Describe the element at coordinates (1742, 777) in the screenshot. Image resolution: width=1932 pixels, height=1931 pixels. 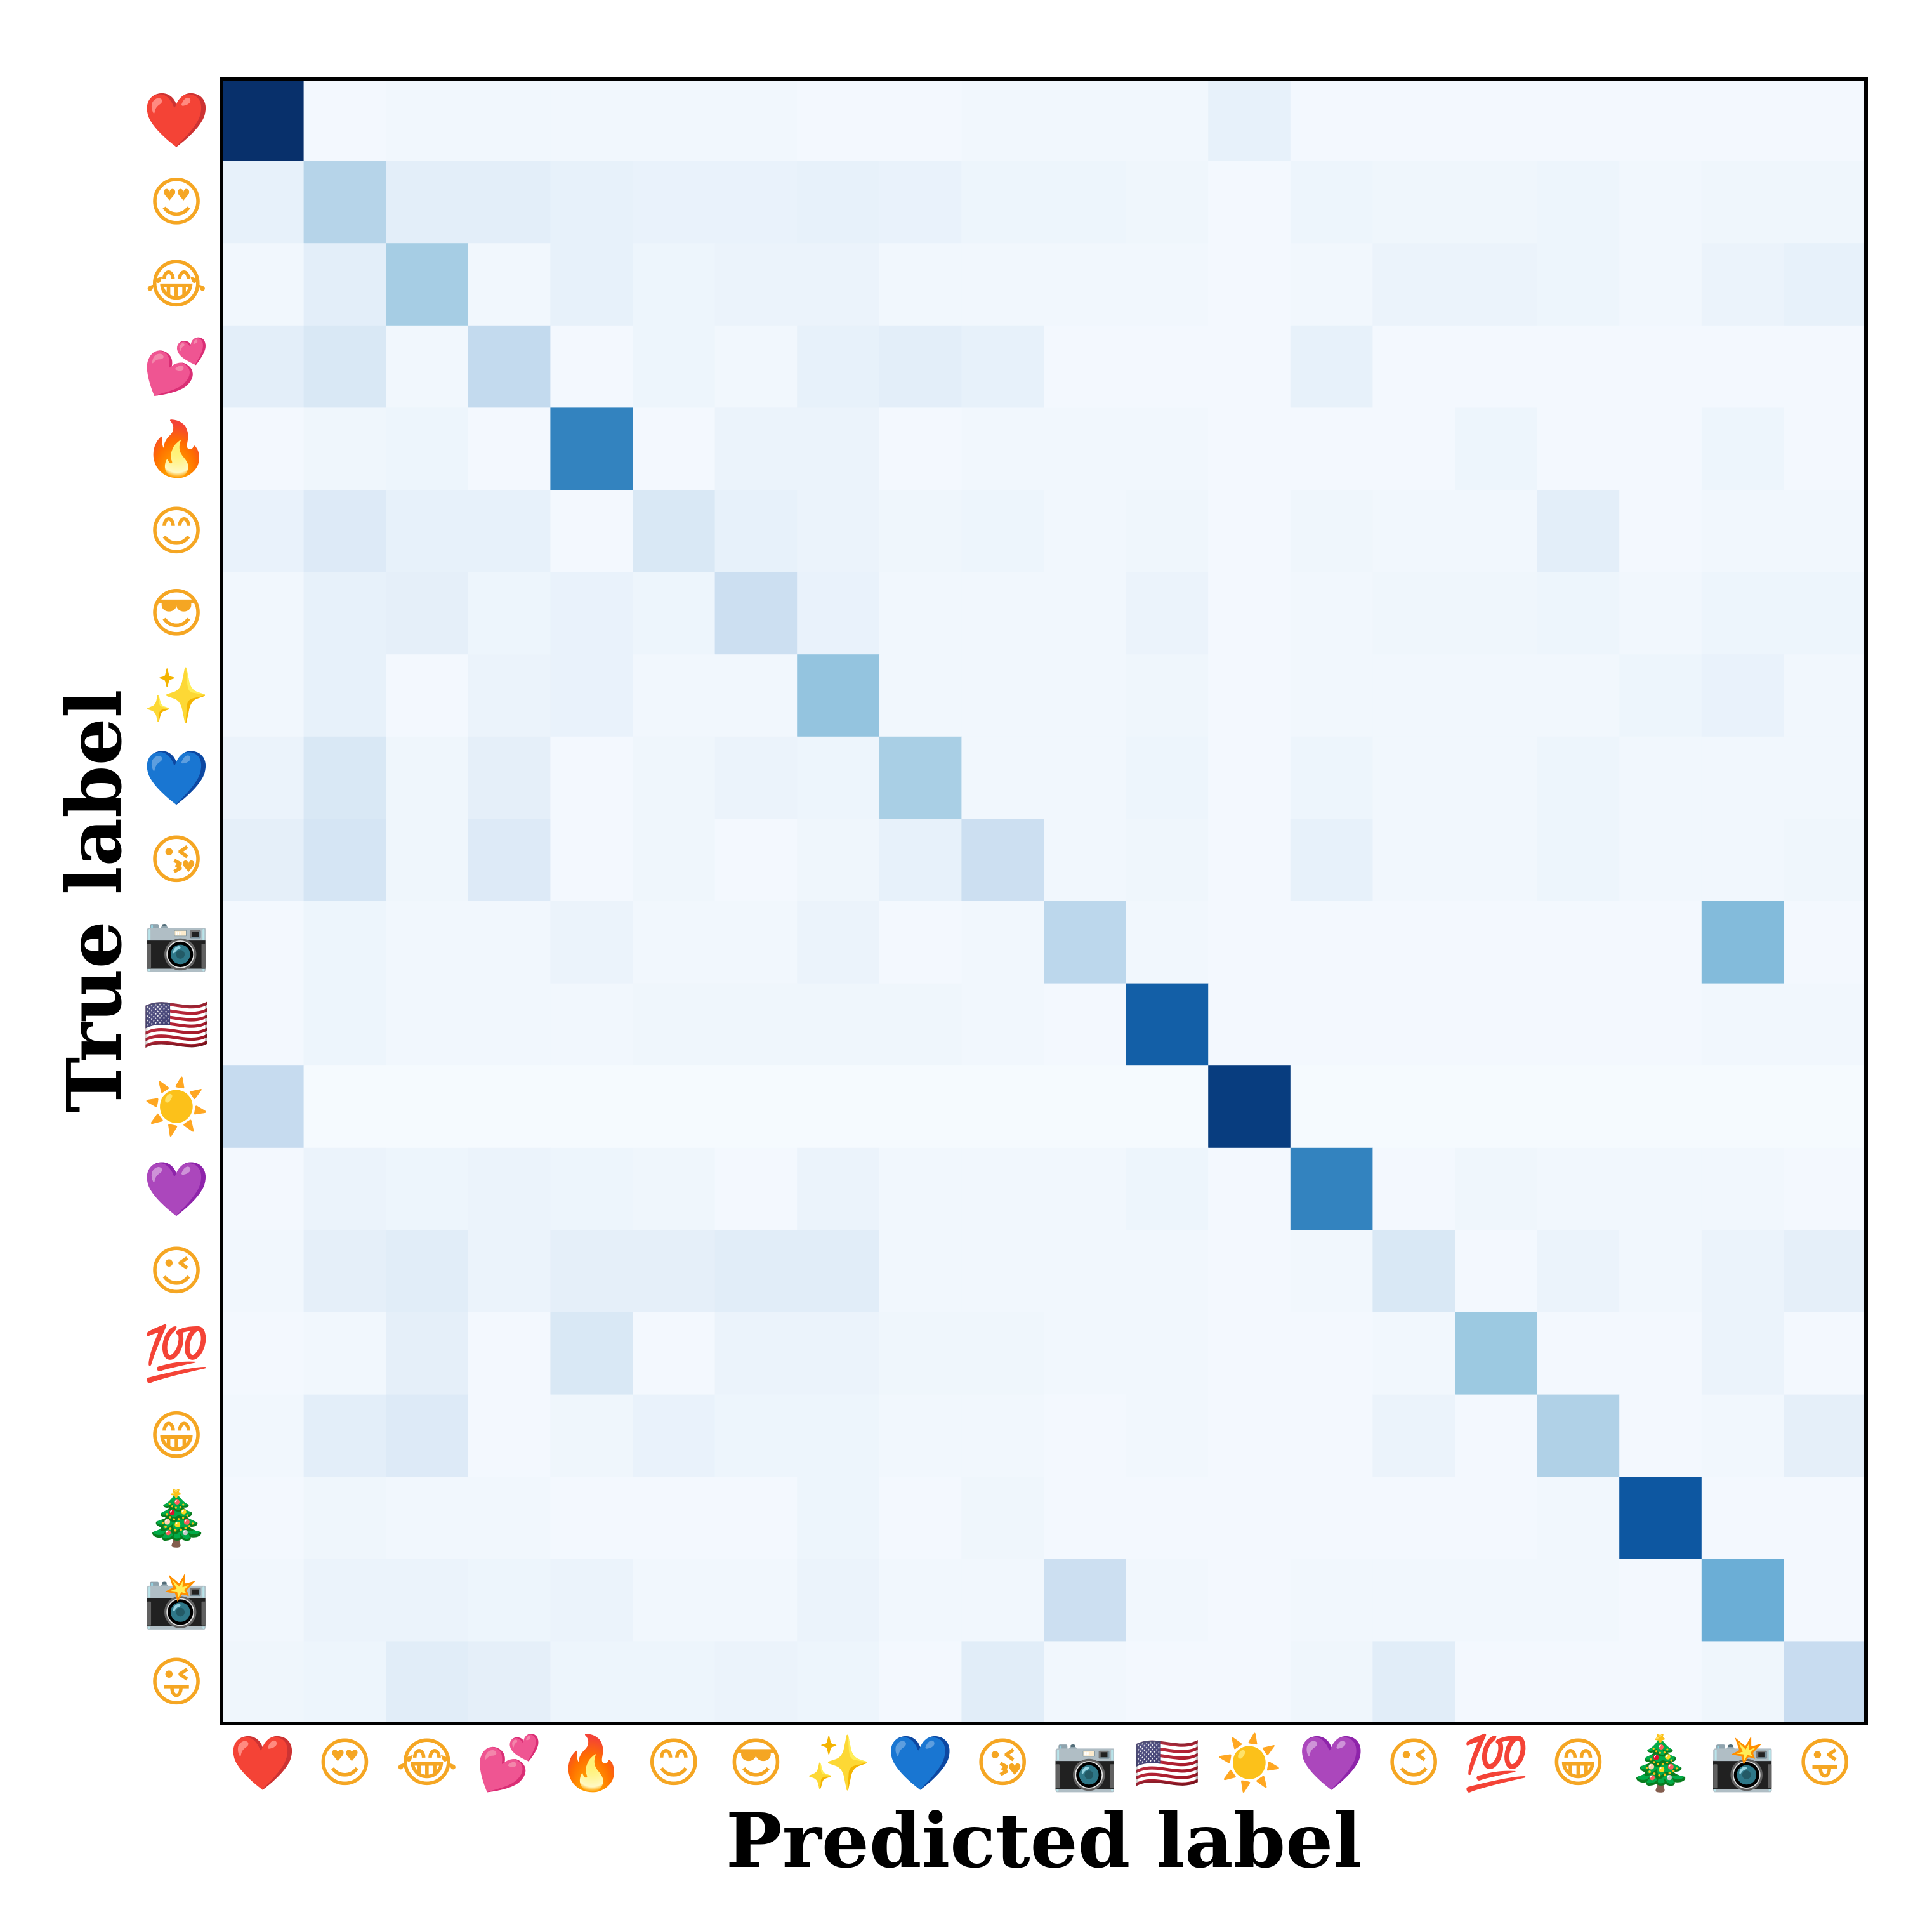
I see `heatmap-cell-r8-c18` at that location.